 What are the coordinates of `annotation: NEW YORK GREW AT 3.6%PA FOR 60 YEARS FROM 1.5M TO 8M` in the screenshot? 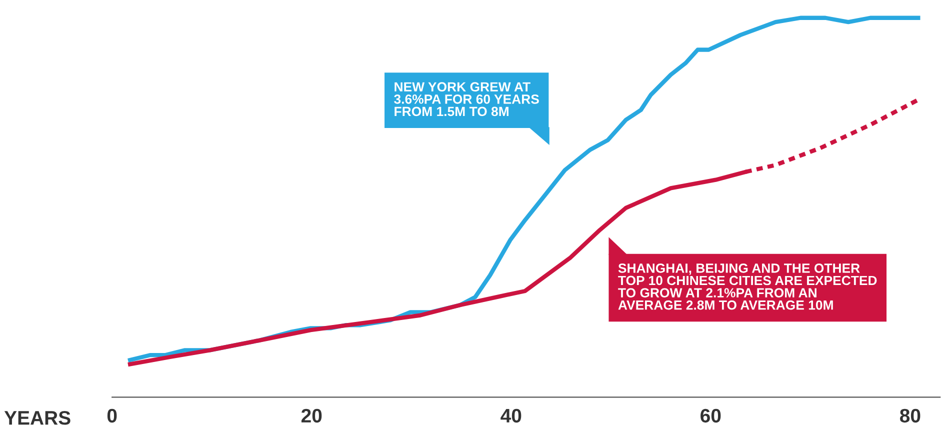 It's located at (466, 99).